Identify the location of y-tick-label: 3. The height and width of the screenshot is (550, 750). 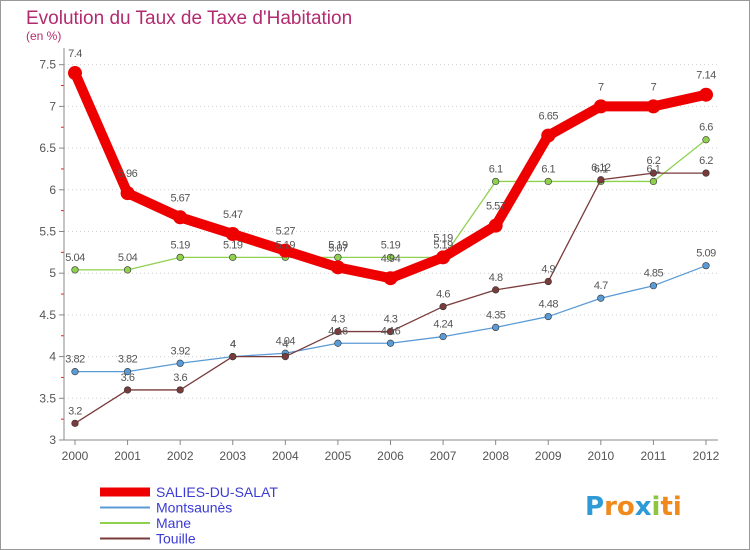
(52, 440).